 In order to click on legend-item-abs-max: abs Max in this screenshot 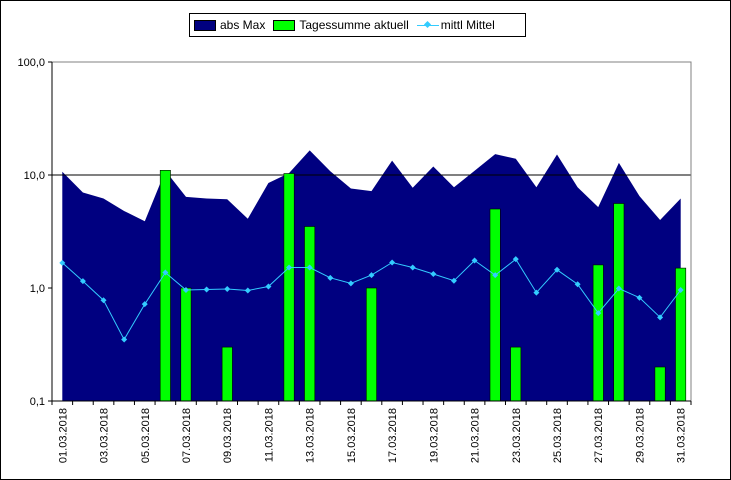, I will do `click(229, 25)`.